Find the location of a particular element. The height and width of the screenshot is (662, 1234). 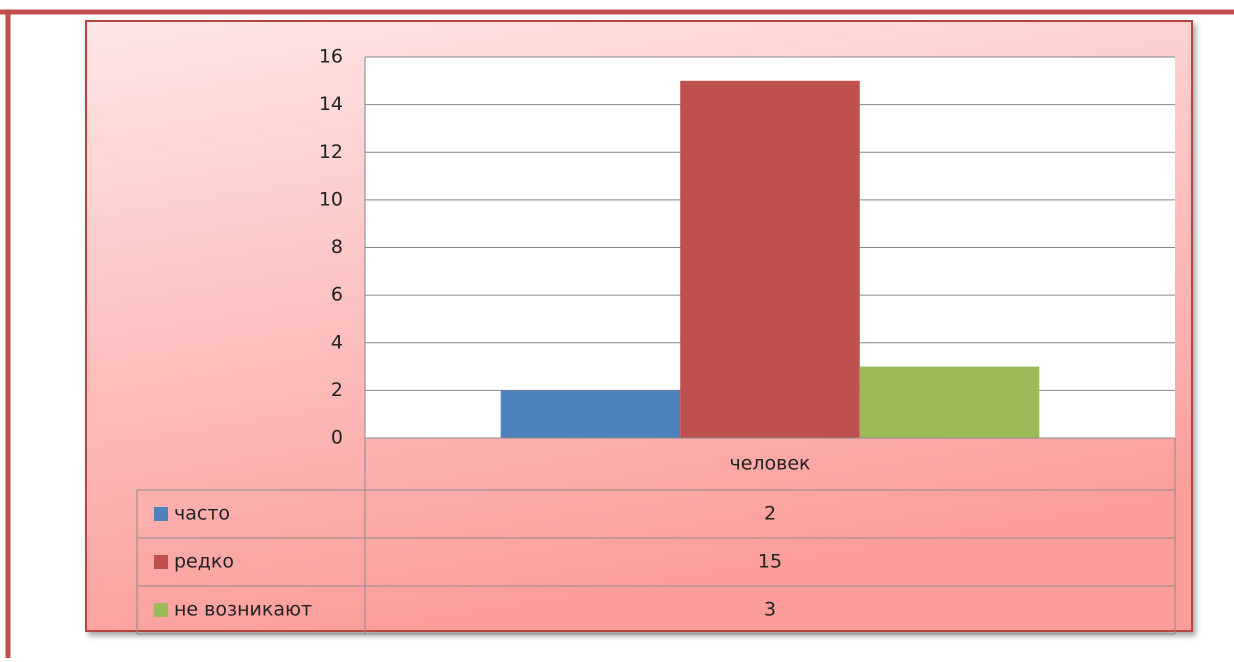

table-value: 2 is located at coordinates (770, 514).